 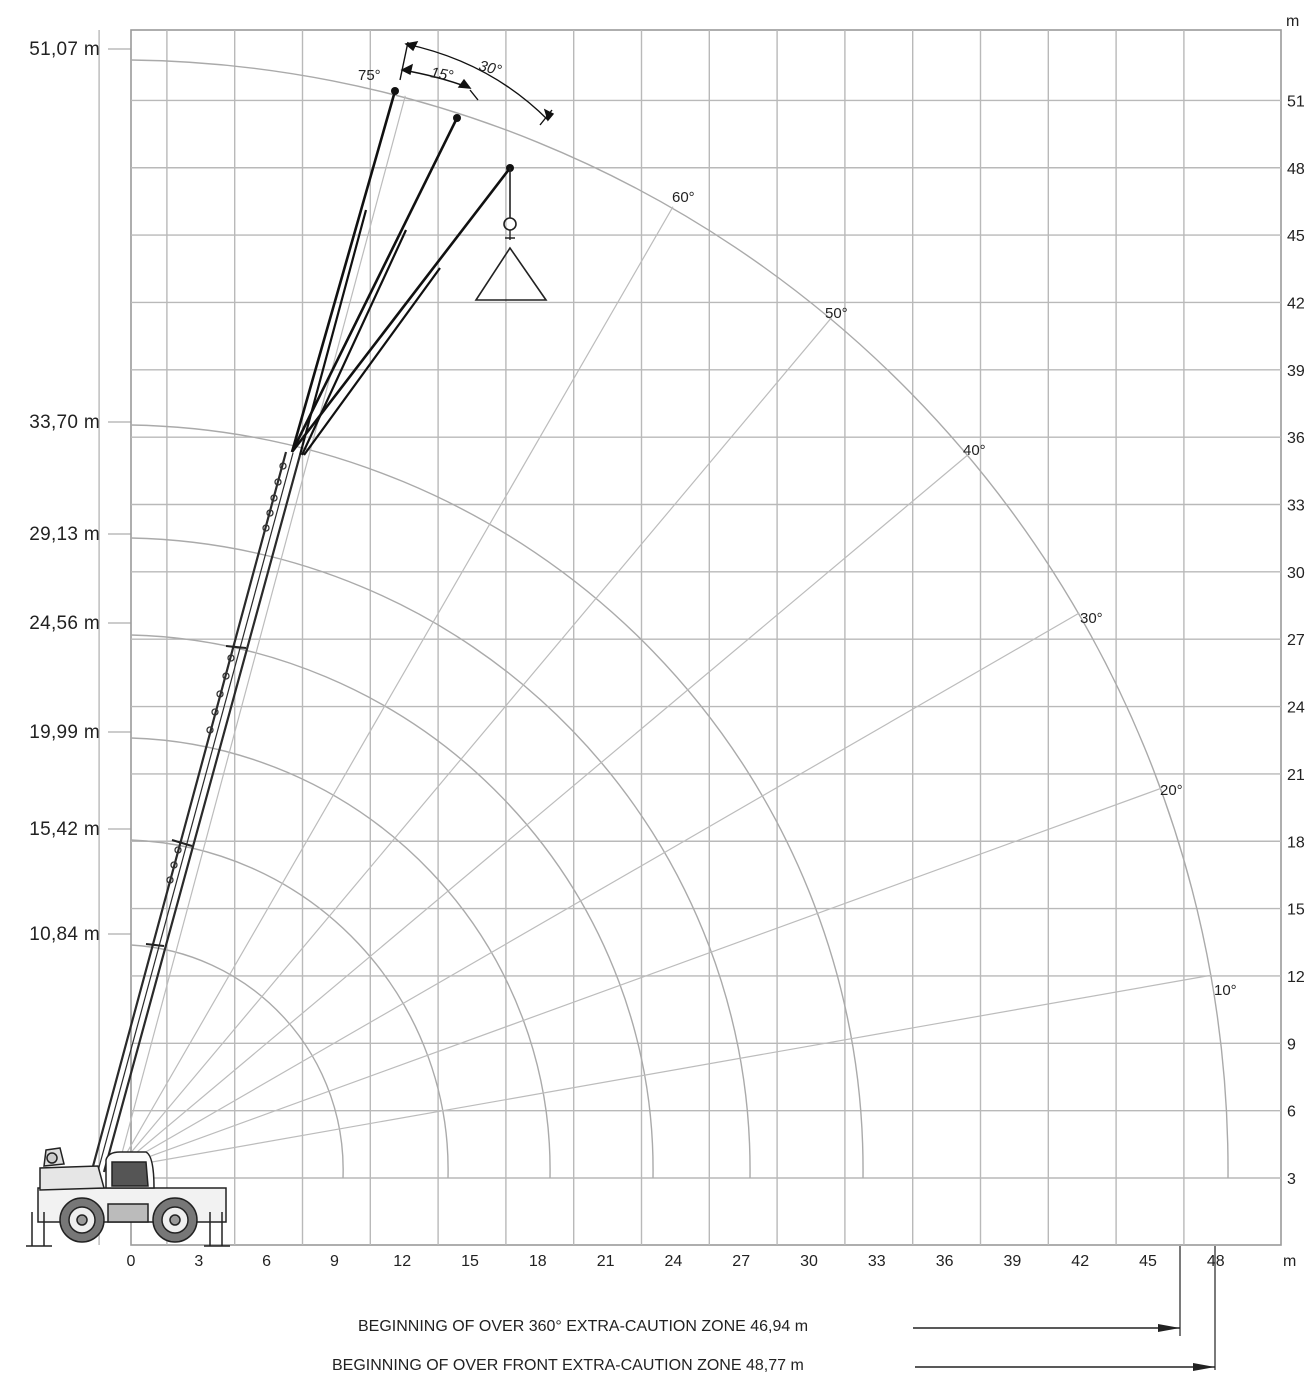 What do you see at coordinates (196, 812) in the screenshot?
I see `main-boom` at bounding box center [196, 812].